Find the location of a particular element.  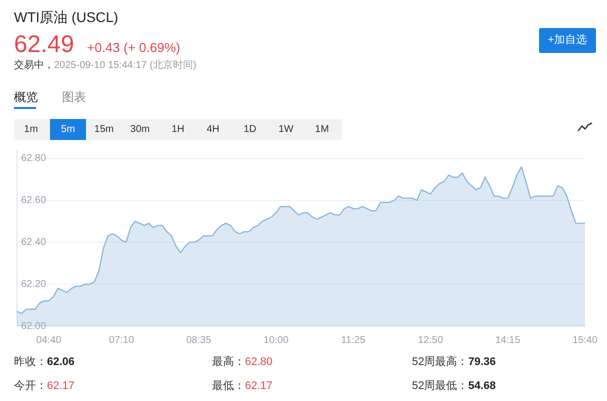

x-tick-label: 15:40 is located at coordinates (585, 340).